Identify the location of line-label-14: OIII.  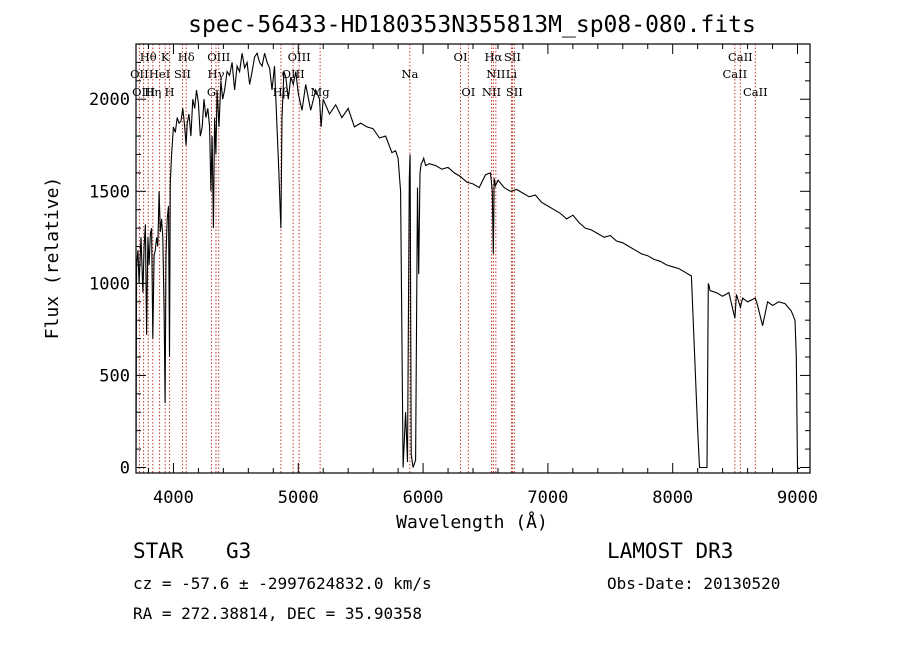
(299, 57).